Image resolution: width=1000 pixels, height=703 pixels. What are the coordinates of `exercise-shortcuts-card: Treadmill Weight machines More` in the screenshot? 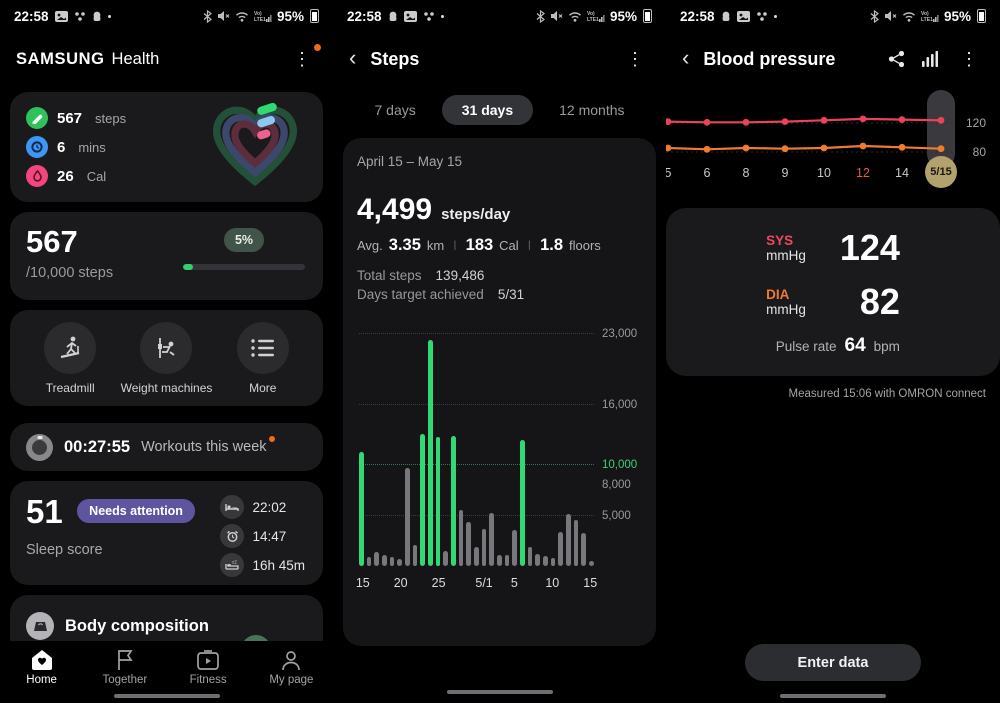 It's located at (166, 358).